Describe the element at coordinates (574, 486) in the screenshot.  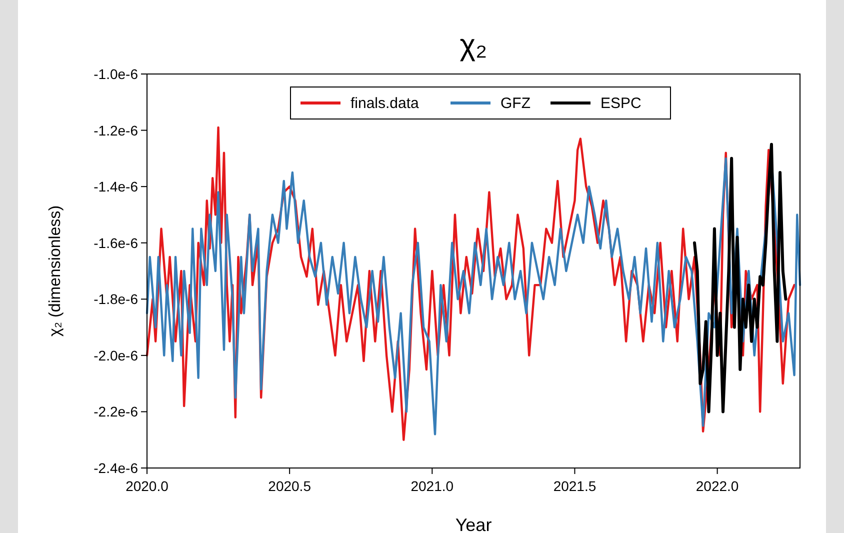
I see `x-tick-label: 2021.5` at that location.